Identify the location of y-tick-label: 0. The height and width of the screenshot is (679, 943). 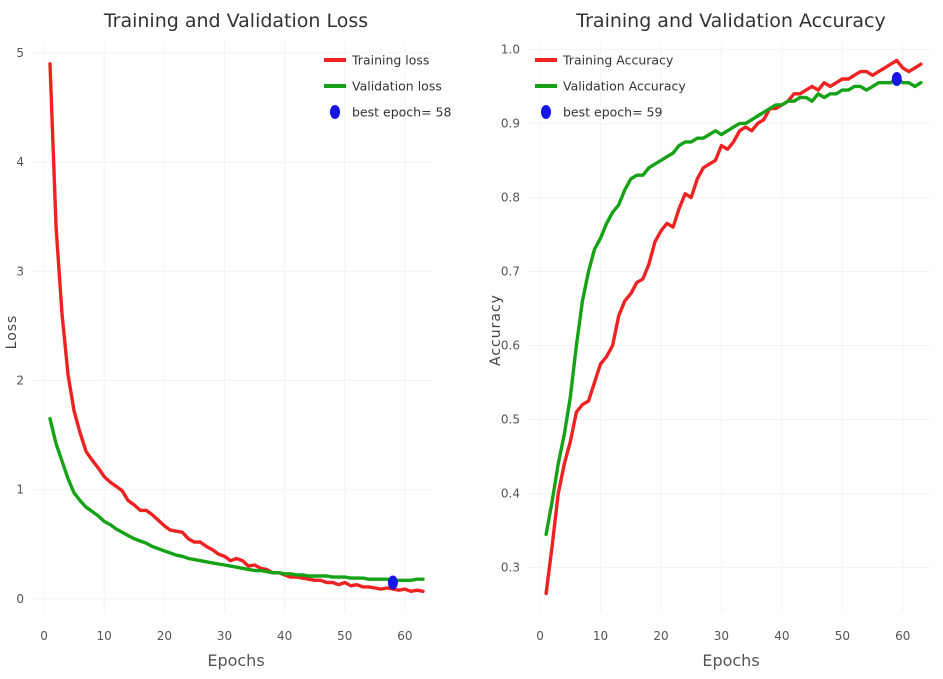
(20, 599).